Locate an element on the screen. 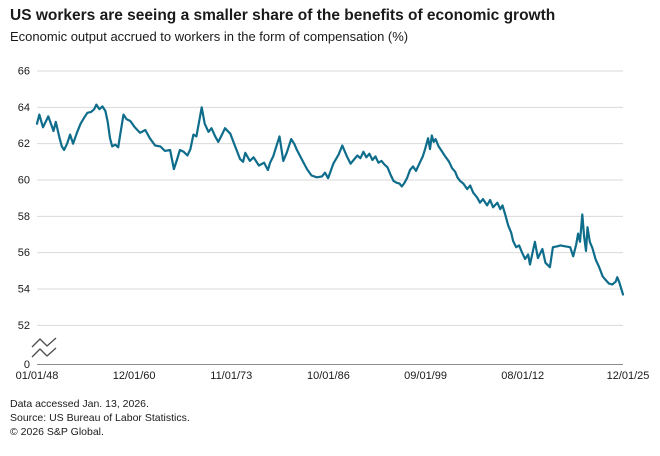 This screenshot has height=456, width=660. y-axis-label-60: 60 is located at coordinates (24, 181).